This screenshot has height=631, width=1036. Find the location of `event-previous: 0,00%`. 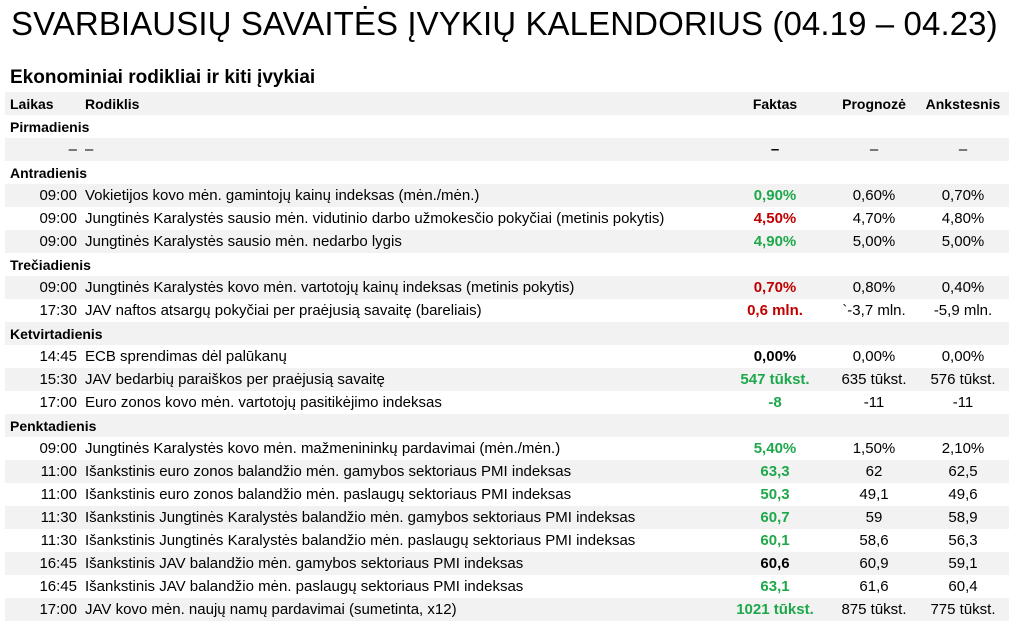

event-previous: 0,00% is located at coordinates (963, 356).